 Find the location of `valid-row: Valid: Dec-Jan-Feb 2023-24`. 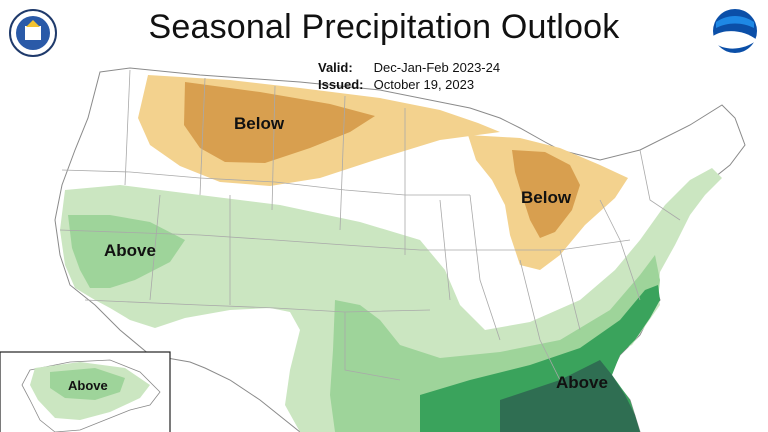

valid-row: Valid: Dec-Jan-Feb 2023-24 is located at coordinates (409, 67).